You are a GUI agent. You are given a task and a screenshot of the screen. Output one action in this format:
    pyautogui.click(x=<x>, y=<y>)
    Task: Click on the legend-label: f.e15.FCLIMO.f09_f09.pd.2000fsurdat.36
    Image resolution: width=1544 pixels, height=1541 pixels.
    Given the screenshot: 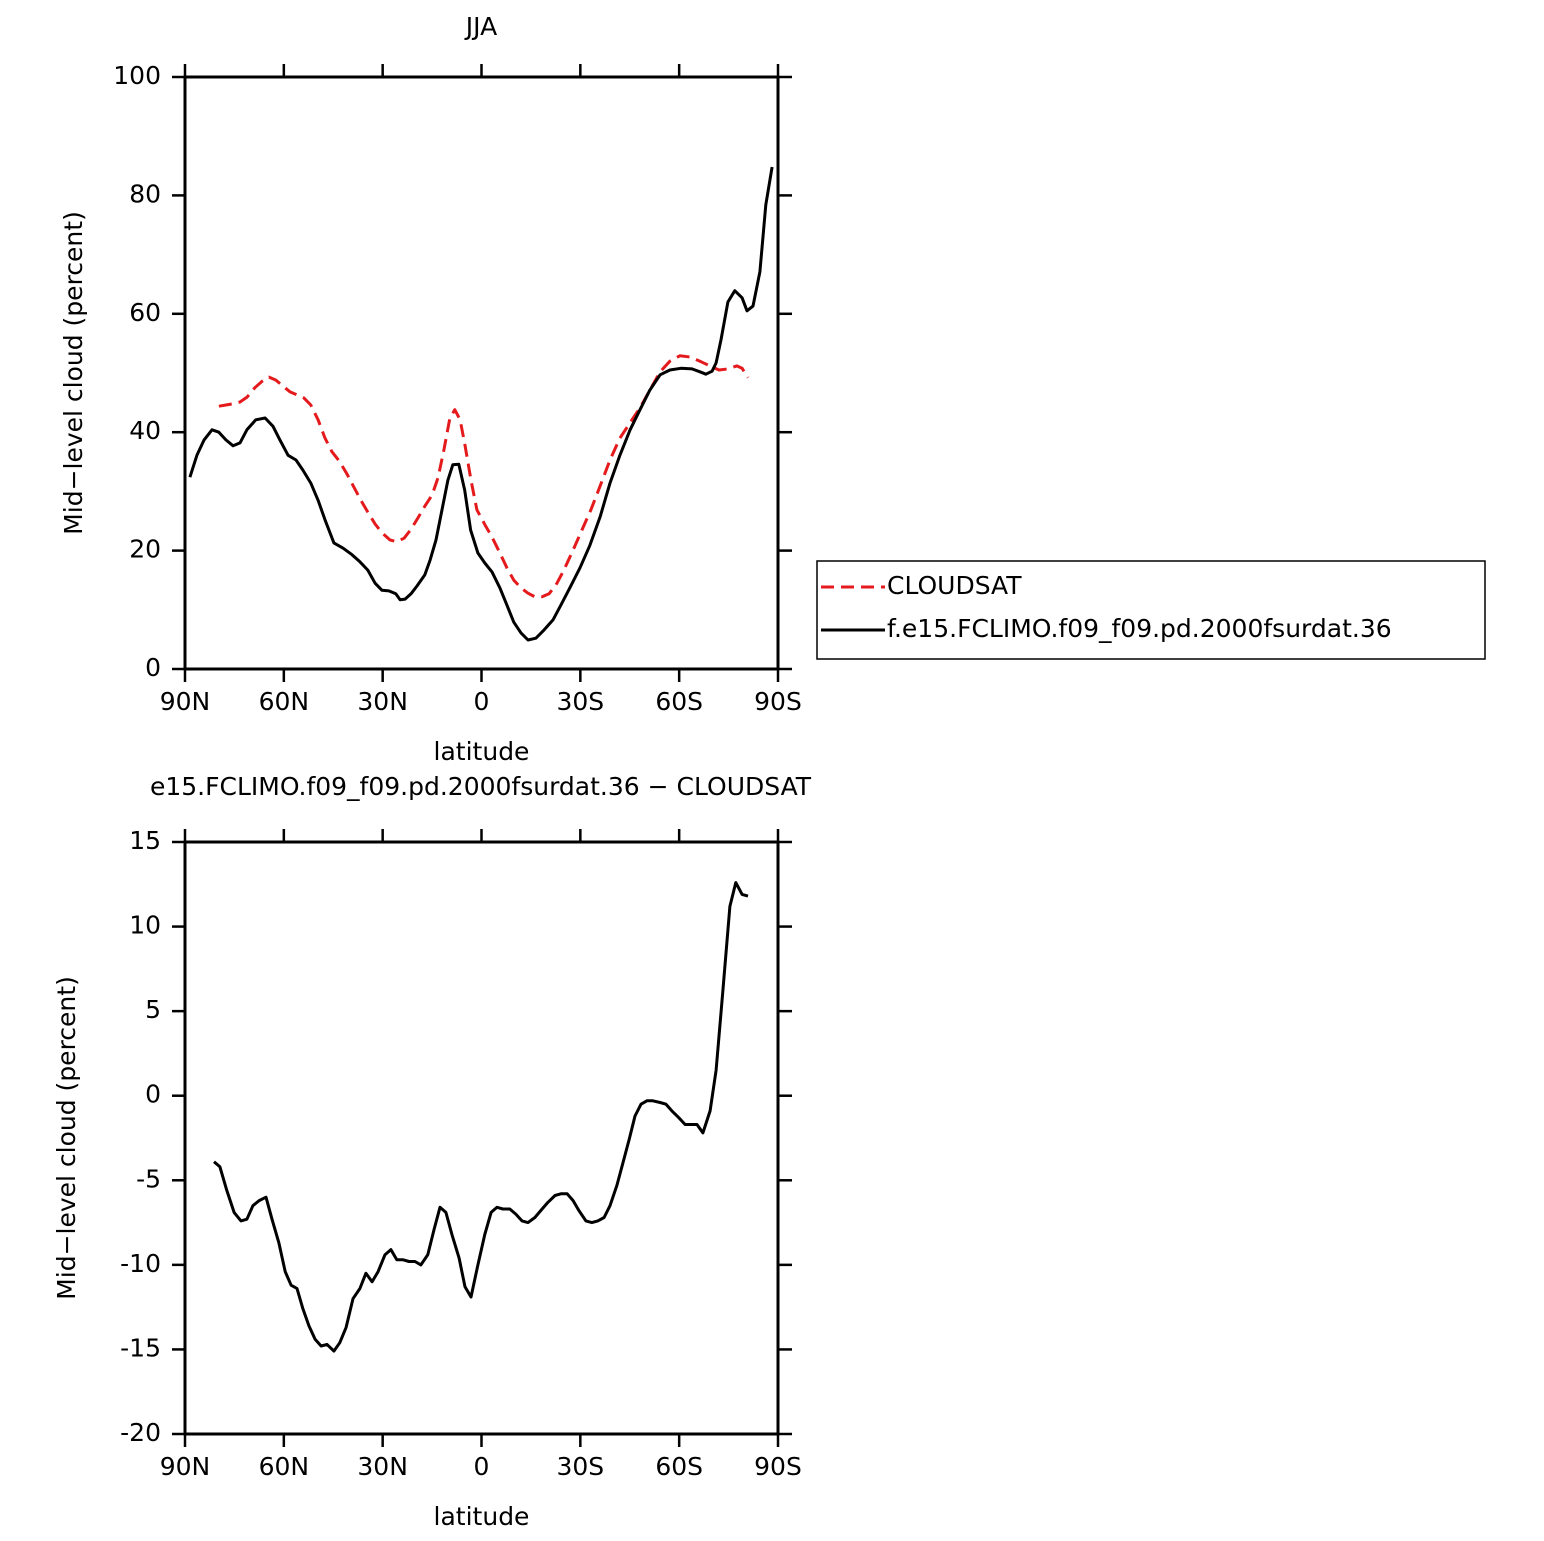 What is the action you would take?
    pyautogui.click(x=1139, y=628)
    